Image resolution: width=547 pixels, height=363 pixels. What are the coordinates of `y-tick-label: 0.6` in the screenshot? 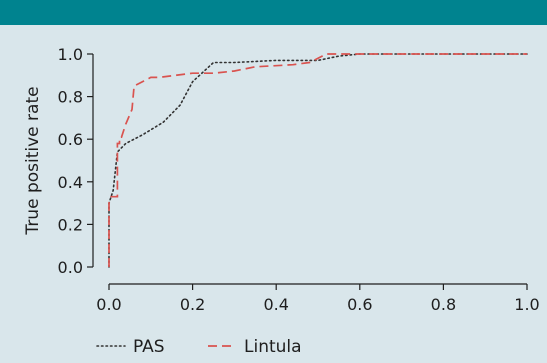 It's located at (70, 139).